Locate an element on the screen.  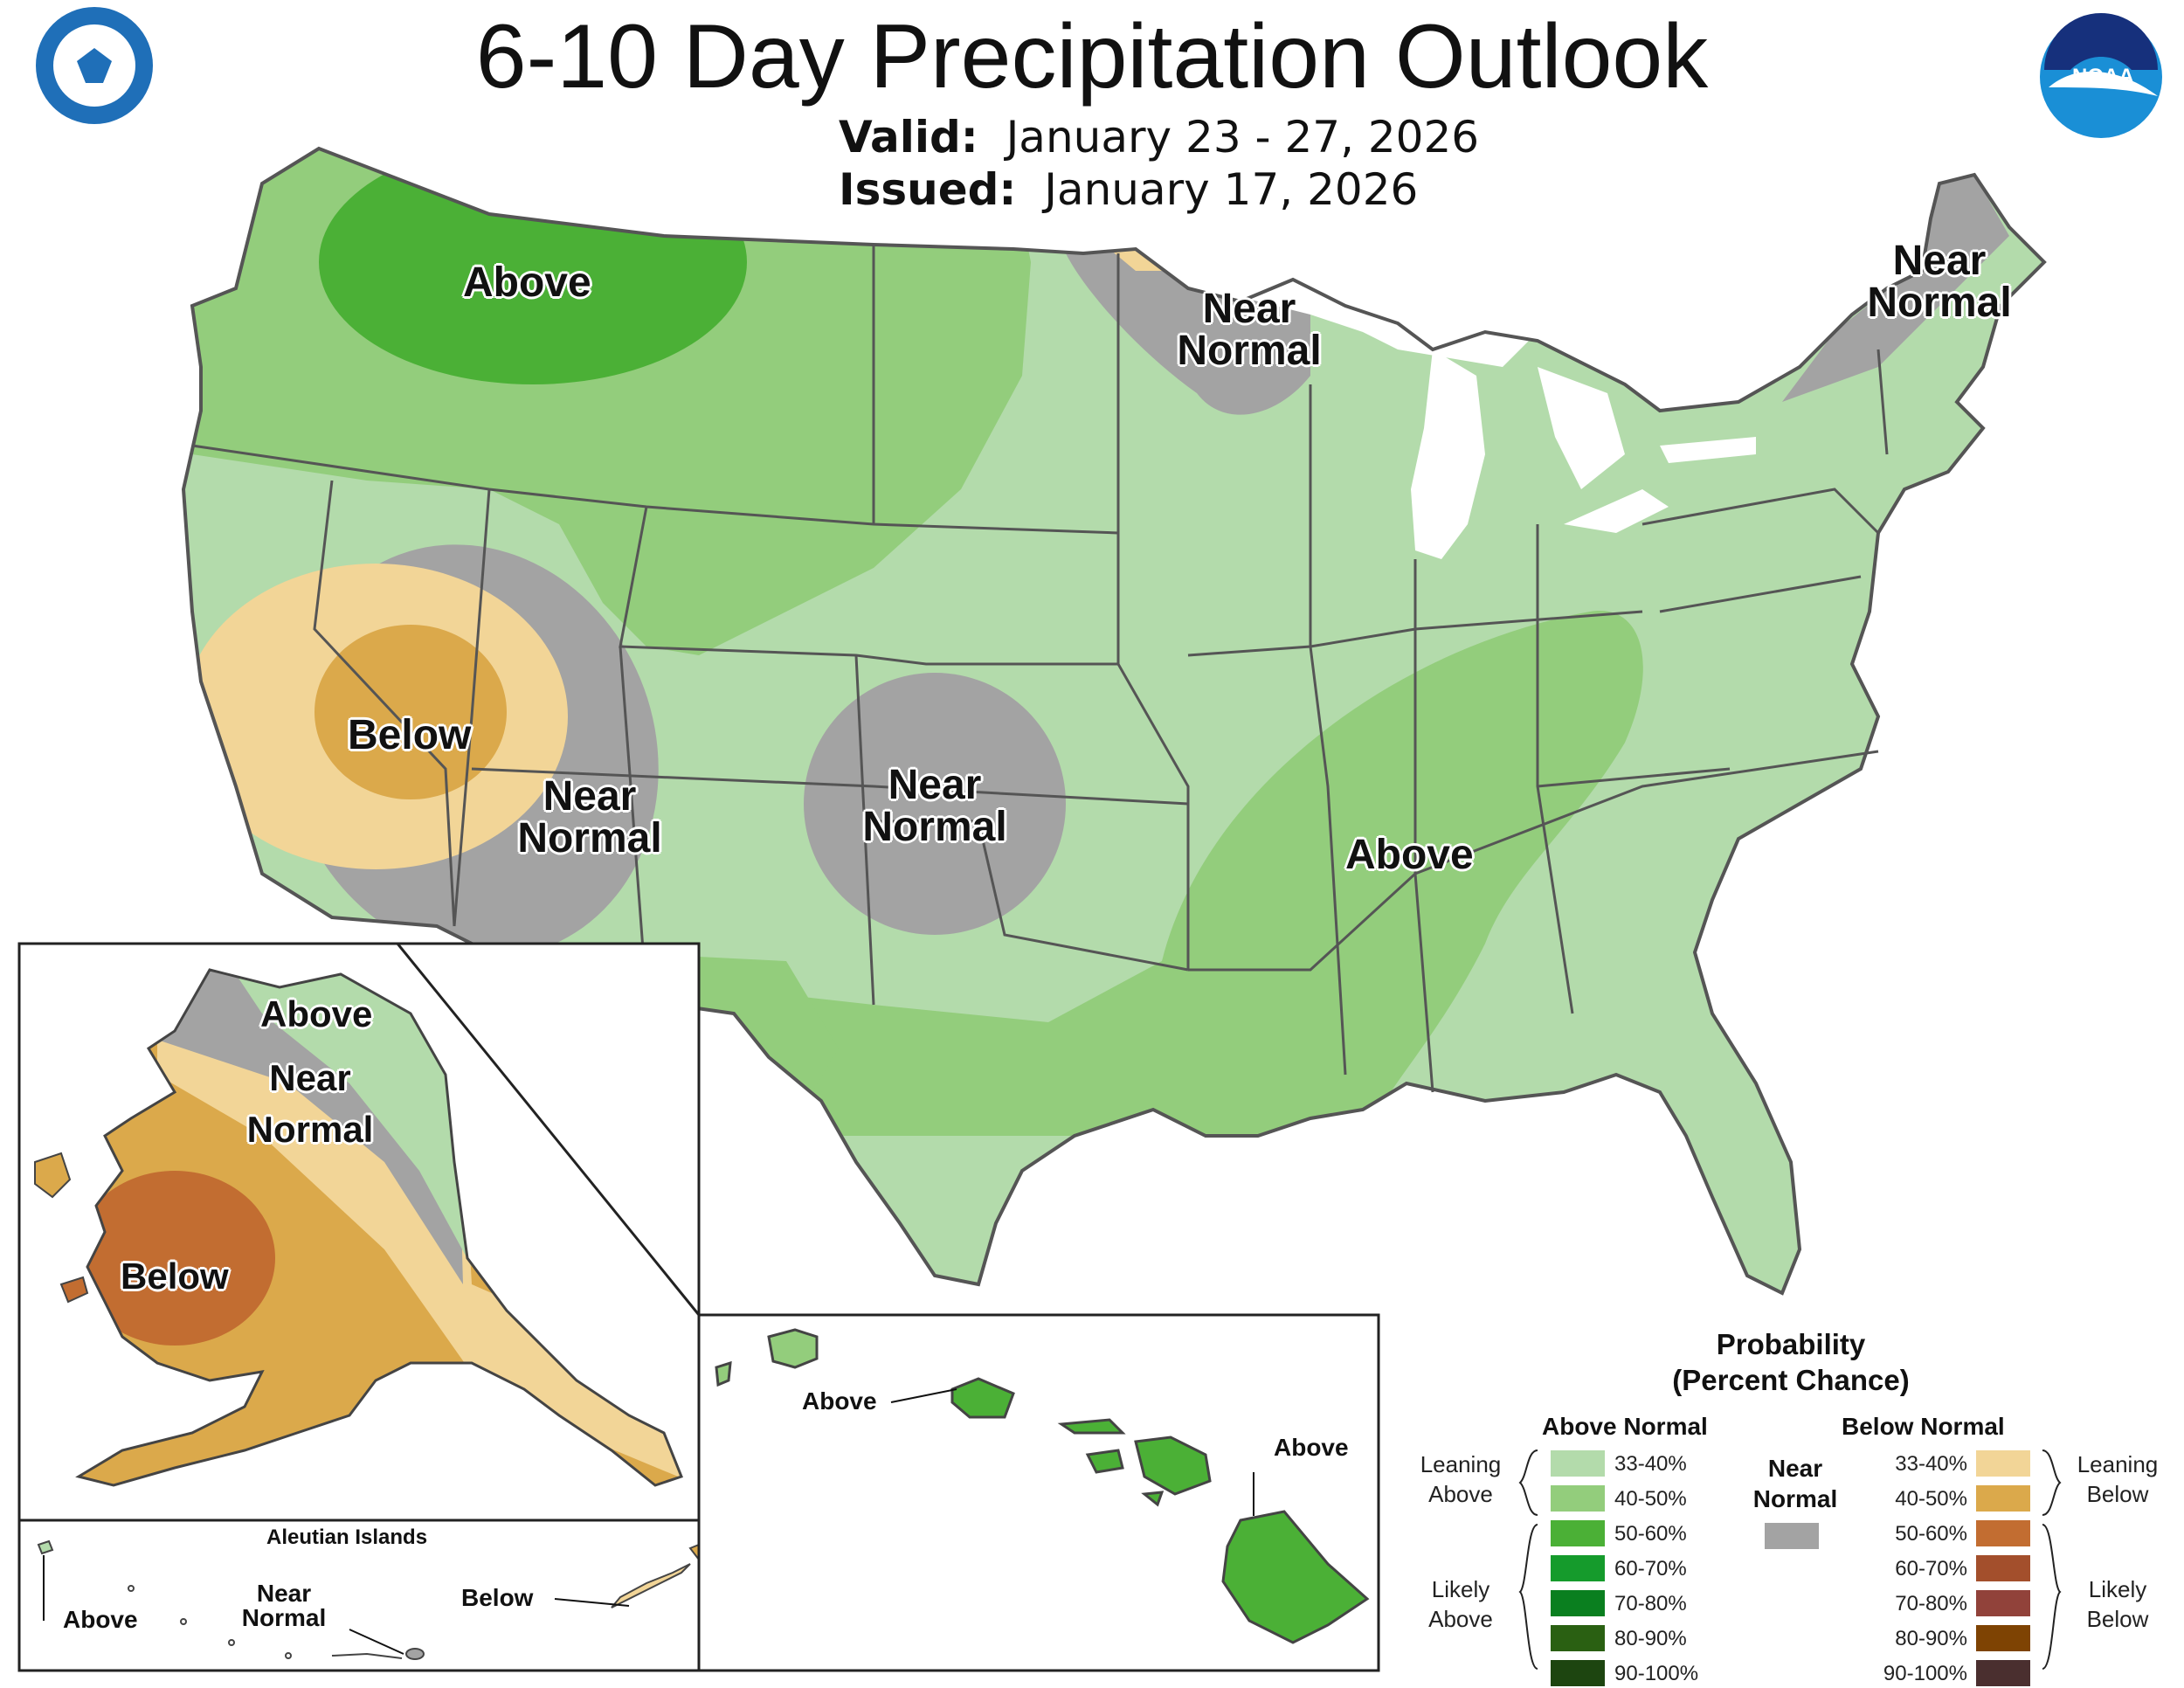
valid-line: Valid: January 23 - 27, 2026 is located at coordinates (1159, 137).